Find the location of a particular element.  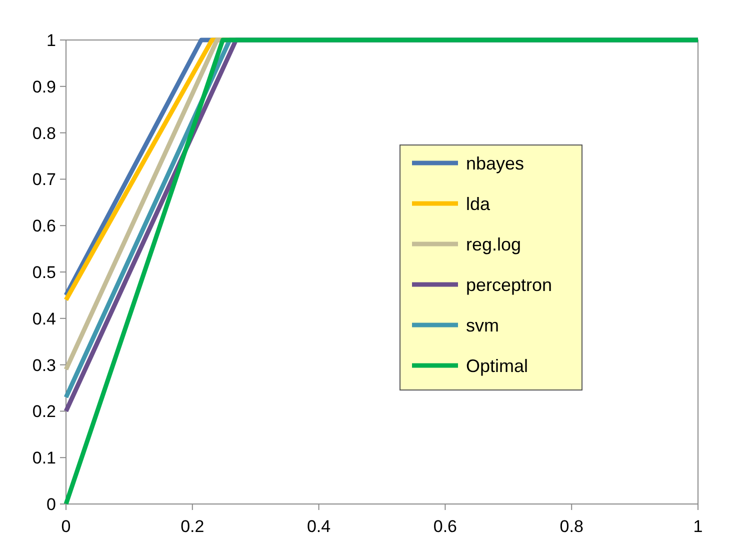

y-tick-label: 0.9 is located at coordinates (44, 86).